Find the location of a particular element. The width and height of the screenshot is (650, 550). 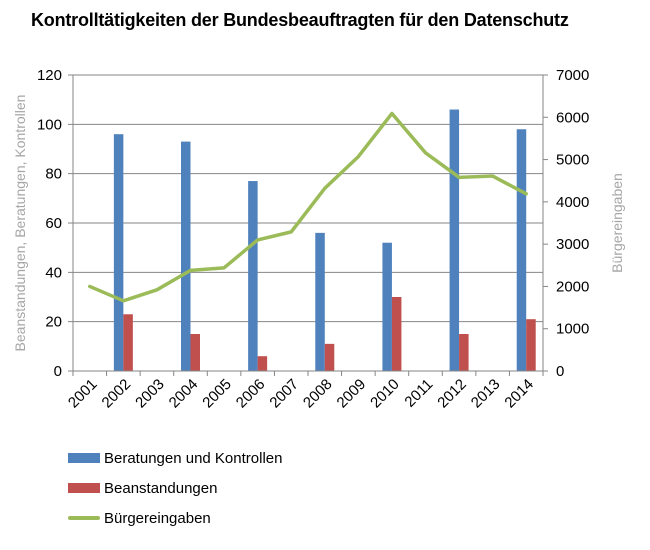

y-tick-label: 80 is located at coordinates (53, 174).